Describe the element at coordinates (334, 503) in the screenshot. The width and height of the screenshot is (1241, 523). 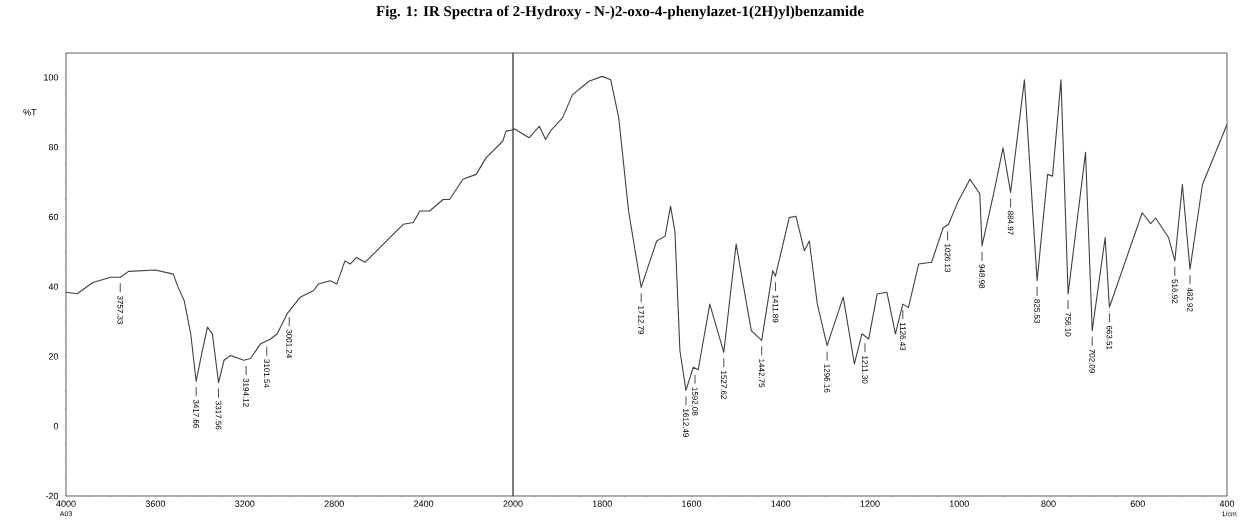
I see `x-tick-label: 2800` at that location.